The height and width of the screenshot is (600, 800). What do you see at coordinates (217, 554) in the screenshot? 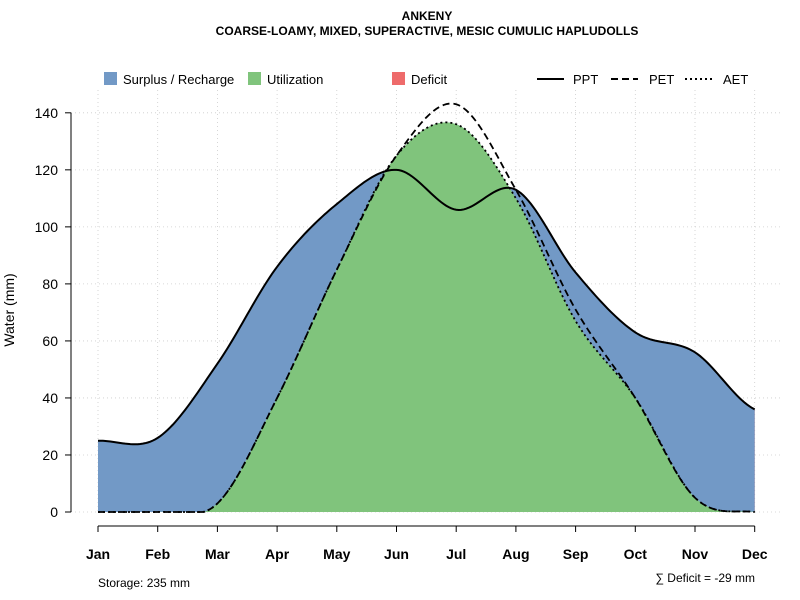
I see `x-tick-label: Mar` at bounding box center [217, 554].